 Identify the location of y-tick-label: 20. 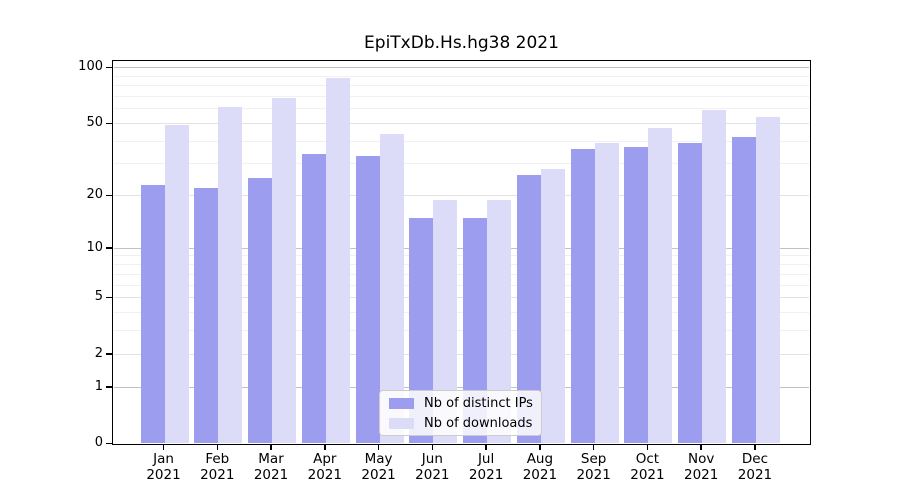
(94, 195).